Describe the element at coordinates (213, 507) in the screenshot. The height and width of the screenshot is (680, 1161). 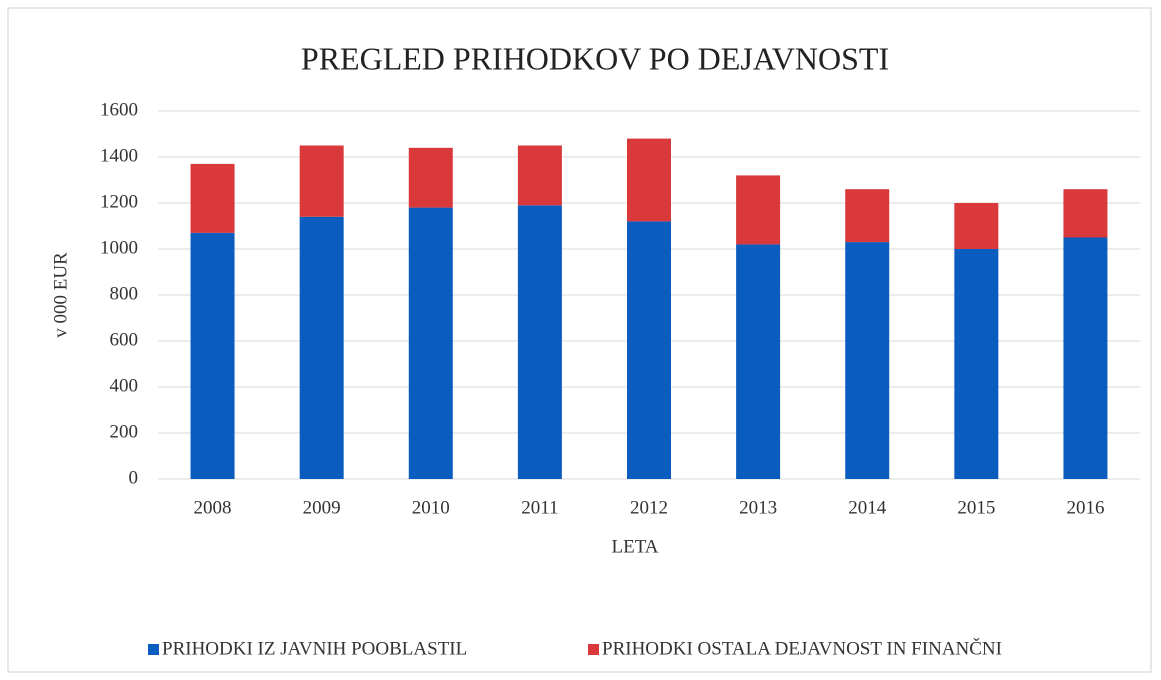
I see `x-tick-label: 2008` at that location.